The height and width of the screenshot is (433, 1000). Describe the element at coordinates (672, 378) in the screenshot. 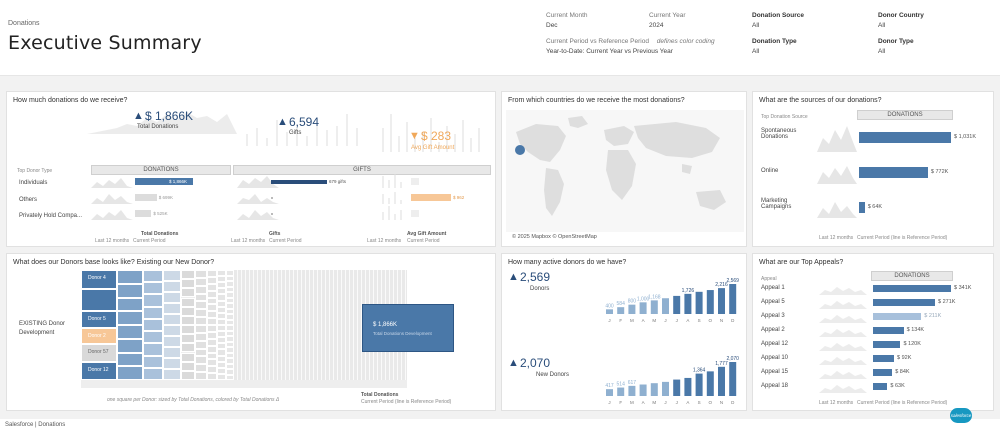

I see `new-donors-bar-chart: 417 J 514 F 617 M A M J J A 1,364 S O 1,777 N 2,070 D` at that location.